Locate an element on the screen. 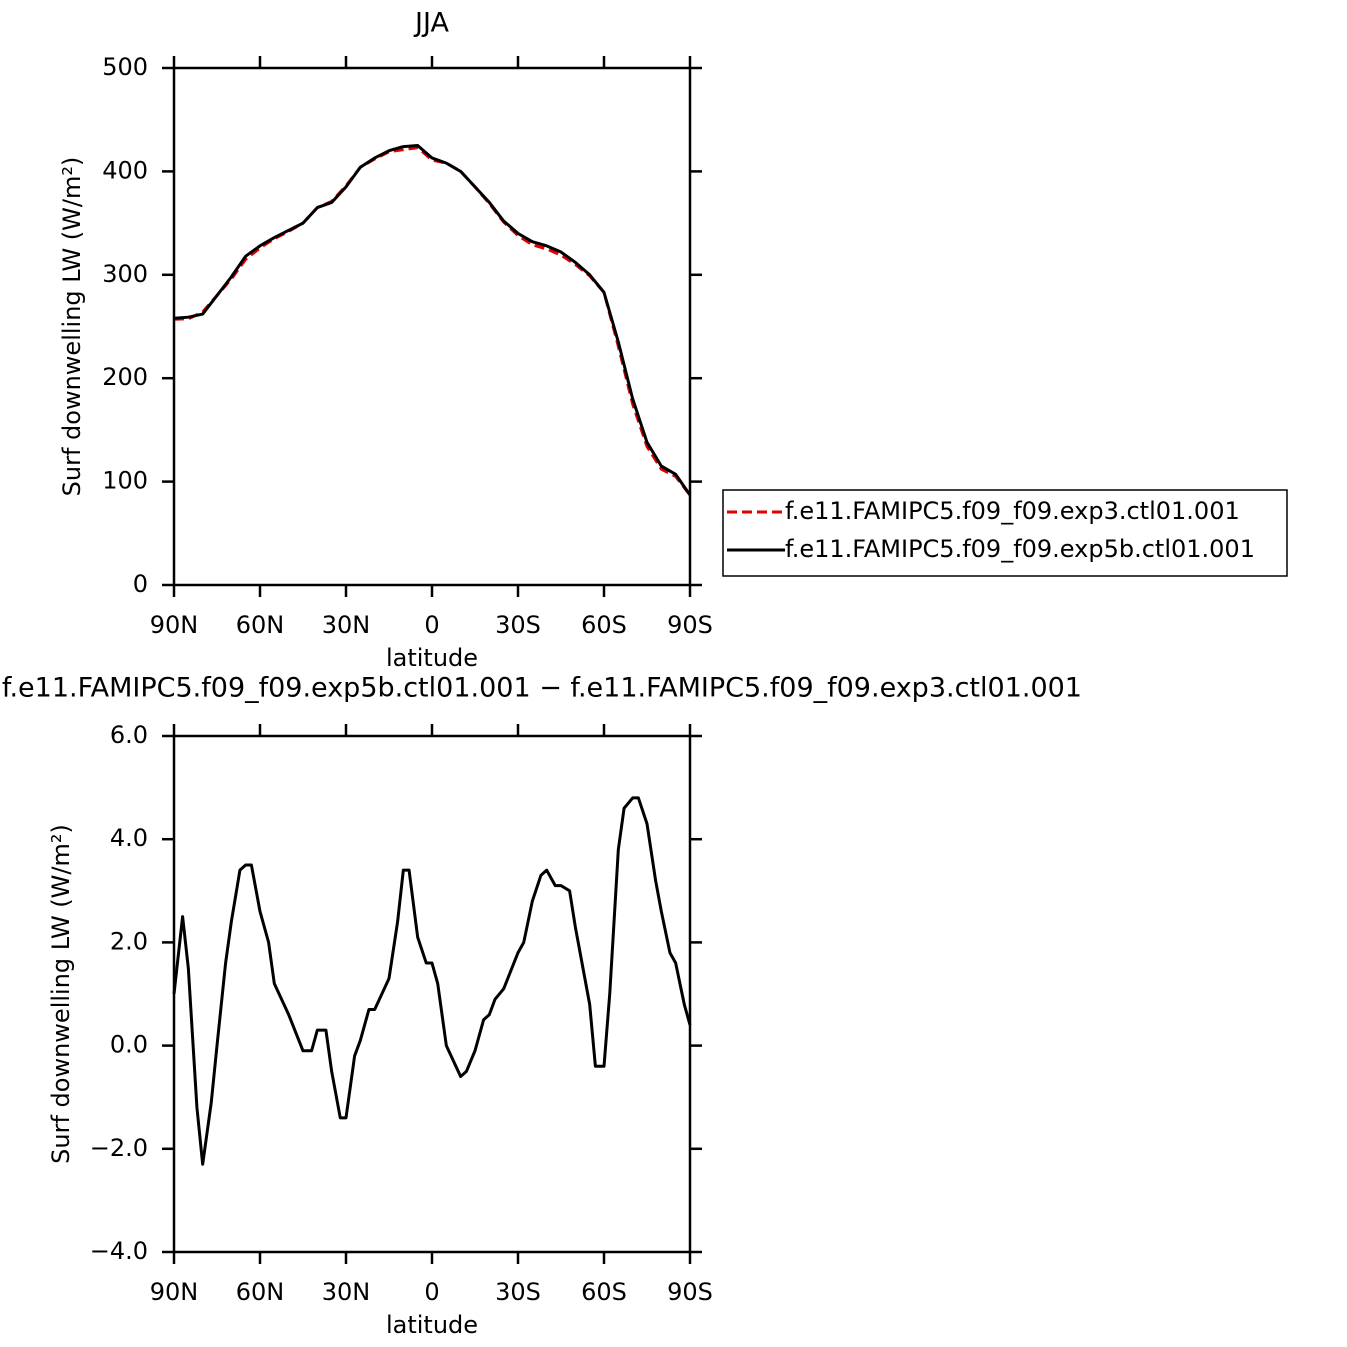  y-tick-label: 4.0 is located at coordinates (129, 838).